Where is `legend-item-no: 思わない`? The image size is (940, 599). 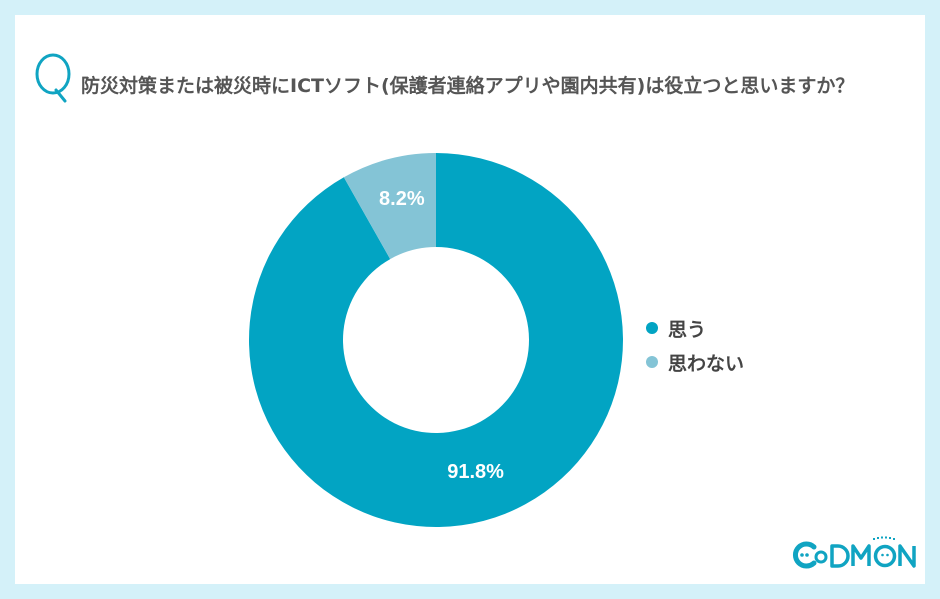 legend-item-no: 思わない is located at coordinates (695, 362).